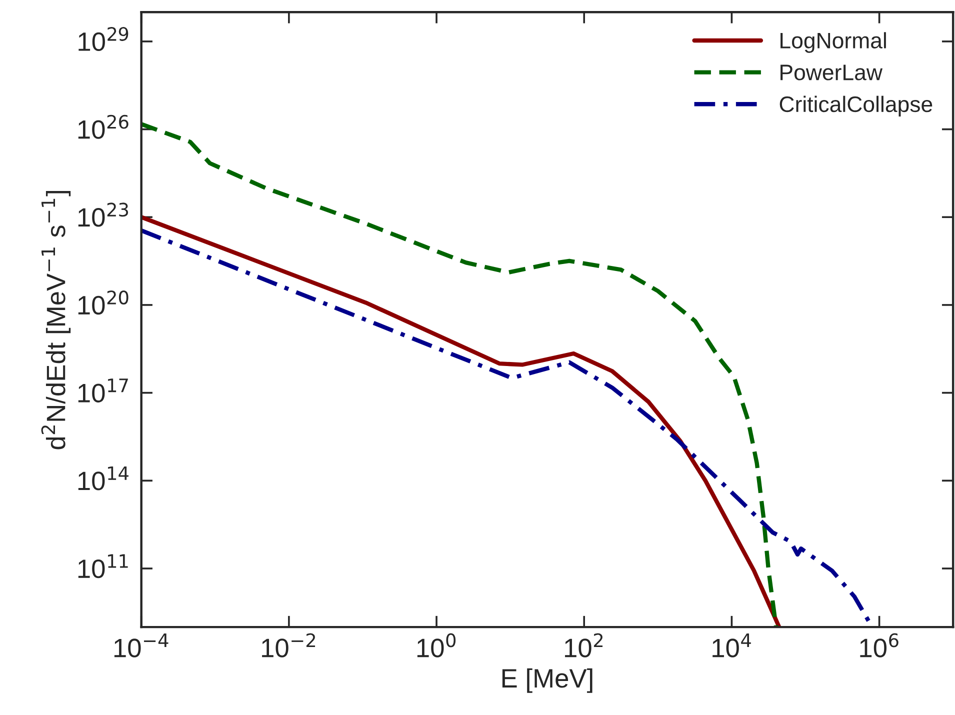 The width and height of the screenshot is (955, 715). What do you see at coordinates (103, 39) in the screenshot?
I see `y-tick-label: 10$^{29}$` at bounding box center [103, 39].